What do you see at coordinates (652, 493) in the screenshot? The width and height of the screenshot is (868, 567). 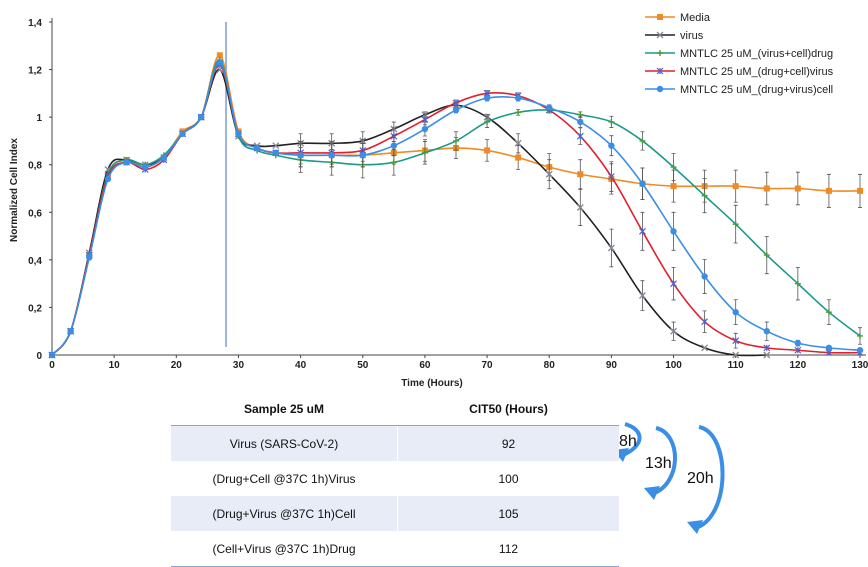 I see `arrow-head` at bounding box center [652, 493].